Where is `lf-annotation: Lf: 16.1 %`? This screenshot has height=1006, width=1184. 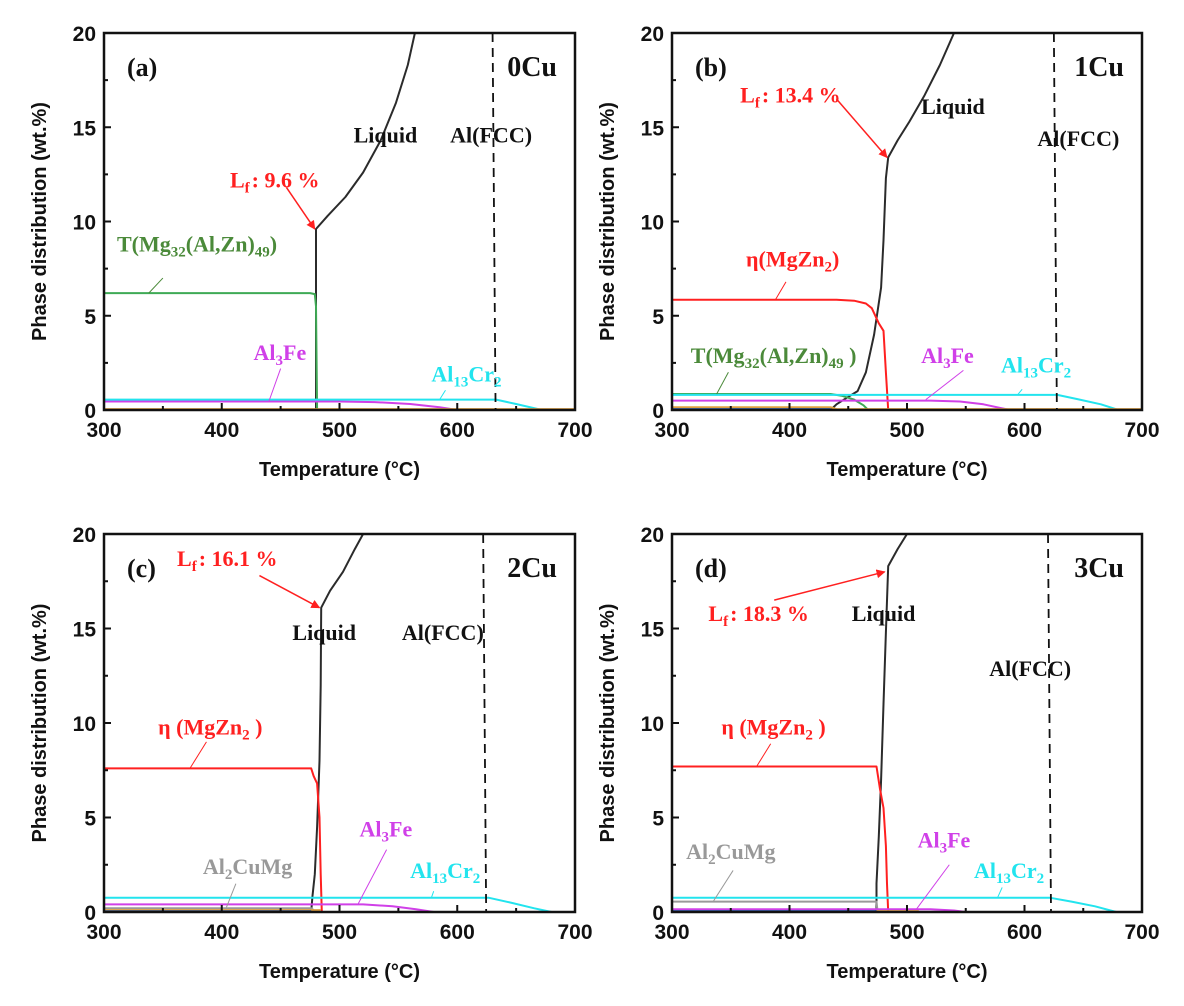
lf-annotation: Lf: 16.1 % is located at coordinates (227, 560).